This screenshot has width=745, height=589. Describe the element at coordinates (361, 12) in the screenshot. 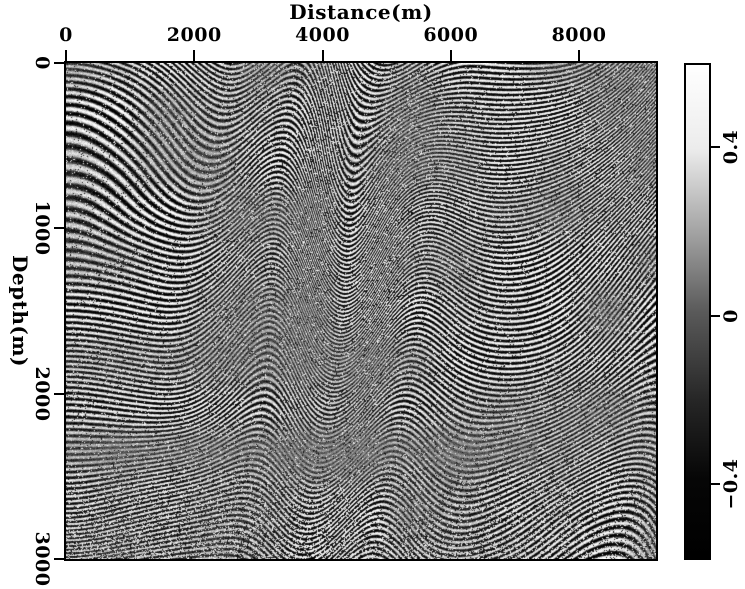

I see `x-axis-title: Distance(m)` at that location.